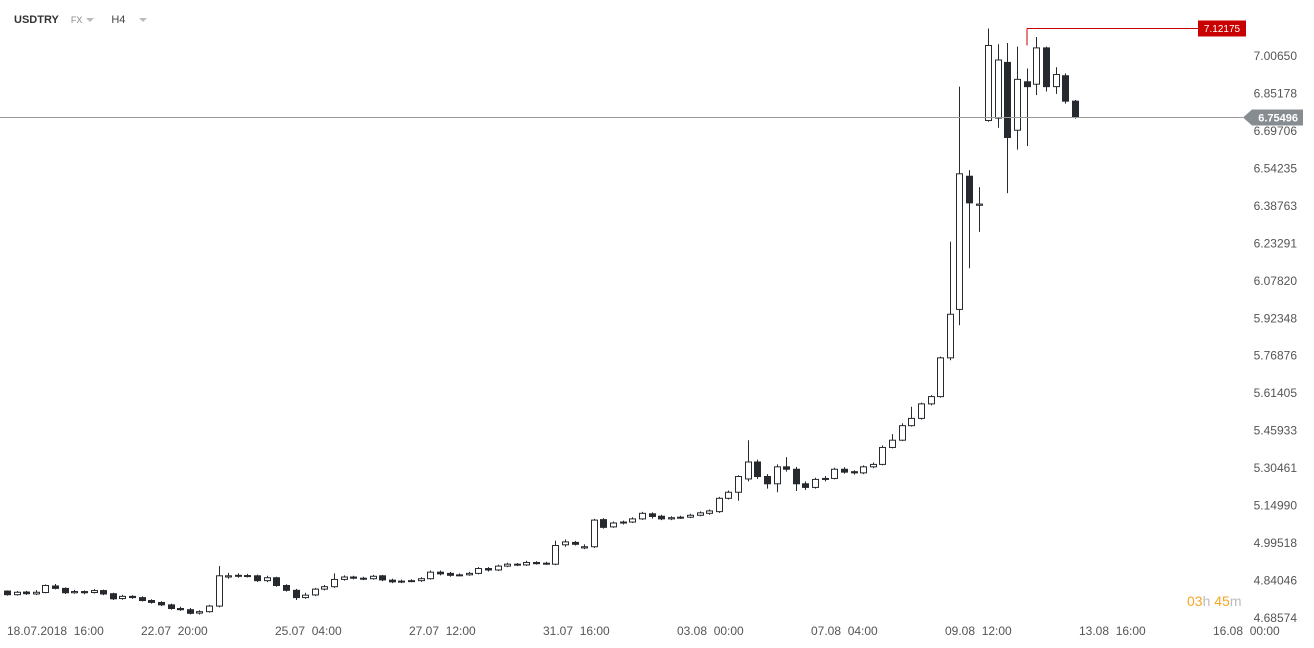 The height and width of the screenshot is (648, 1314). I want to click on symbol-label: USDTRY, so click(36, 20).